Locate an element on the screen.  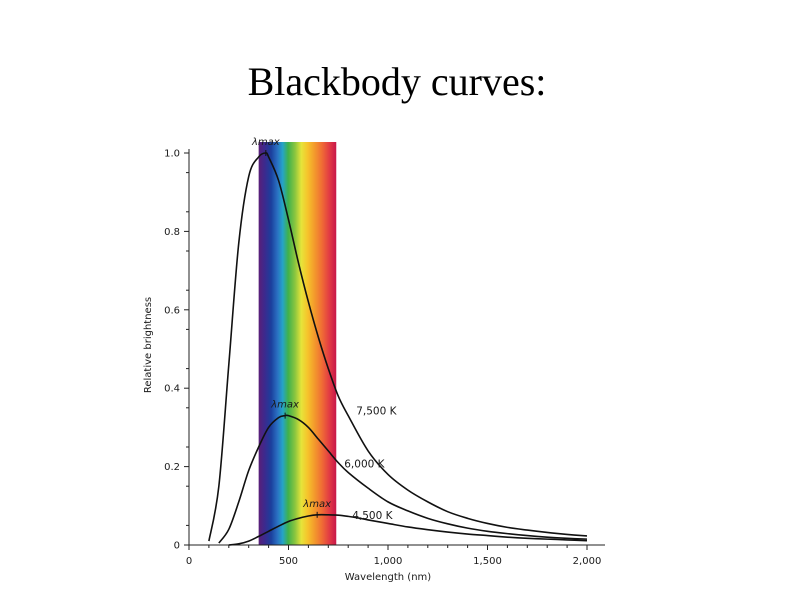
curve-4-500-k is located at coordinates (408, 529).